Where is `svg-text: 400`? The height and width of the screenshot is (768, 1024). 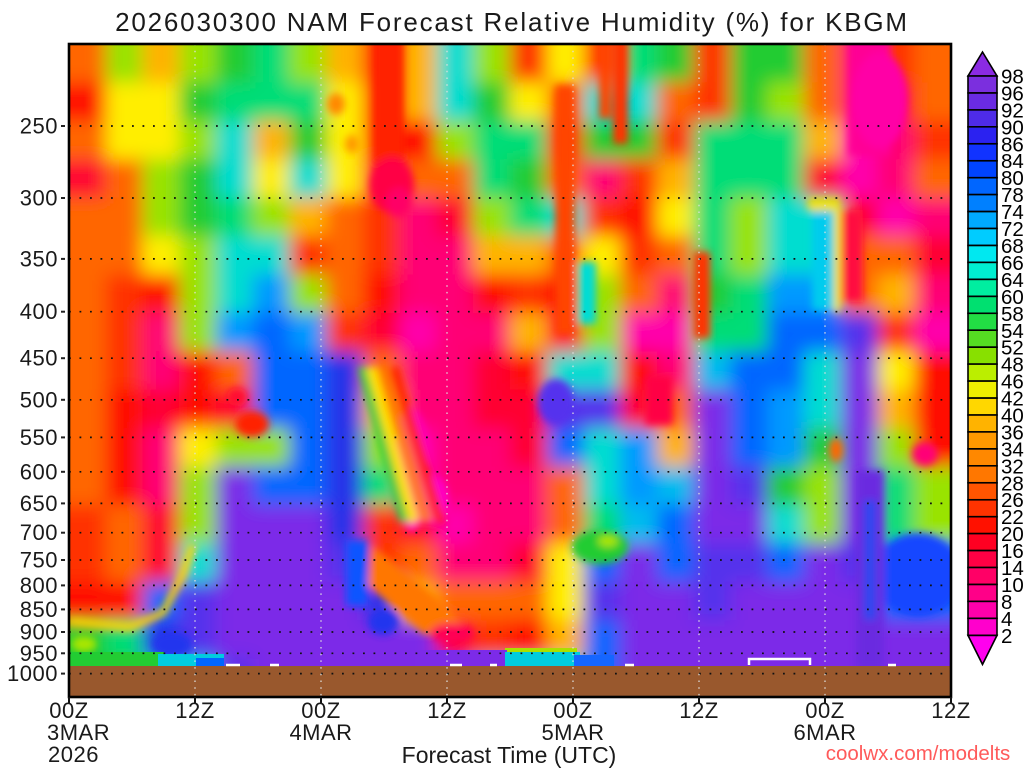
svg-text: 400 is located at coordinates (39, 311).